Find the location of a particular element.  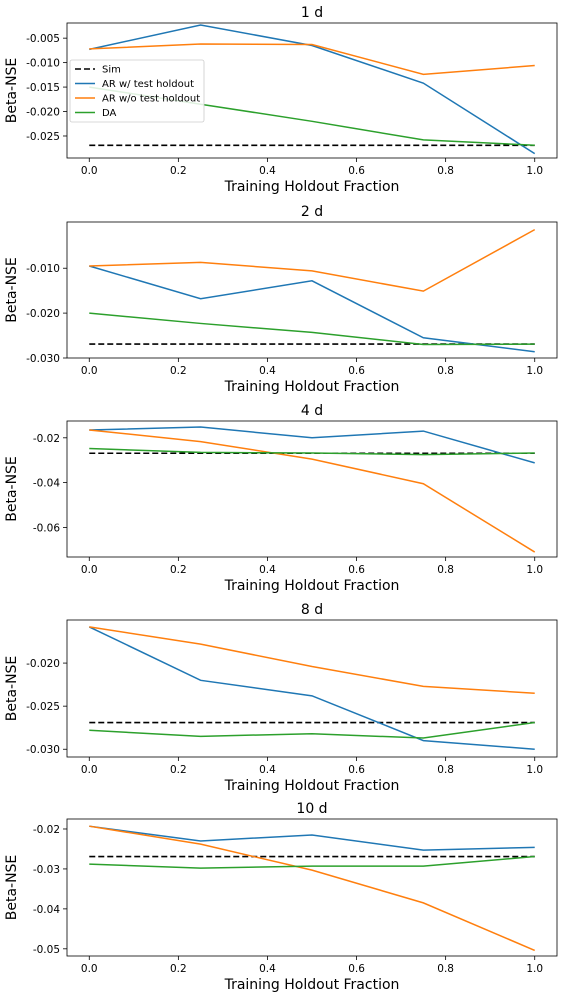

legend-entry: AR w/ test holdout is located at coordinates (148, 84).